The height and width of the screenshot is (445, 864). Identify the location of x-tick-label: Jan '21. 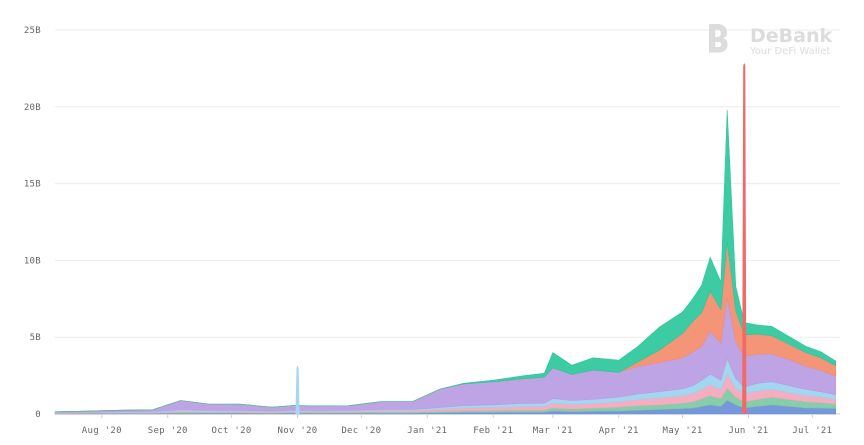
(427, 431).